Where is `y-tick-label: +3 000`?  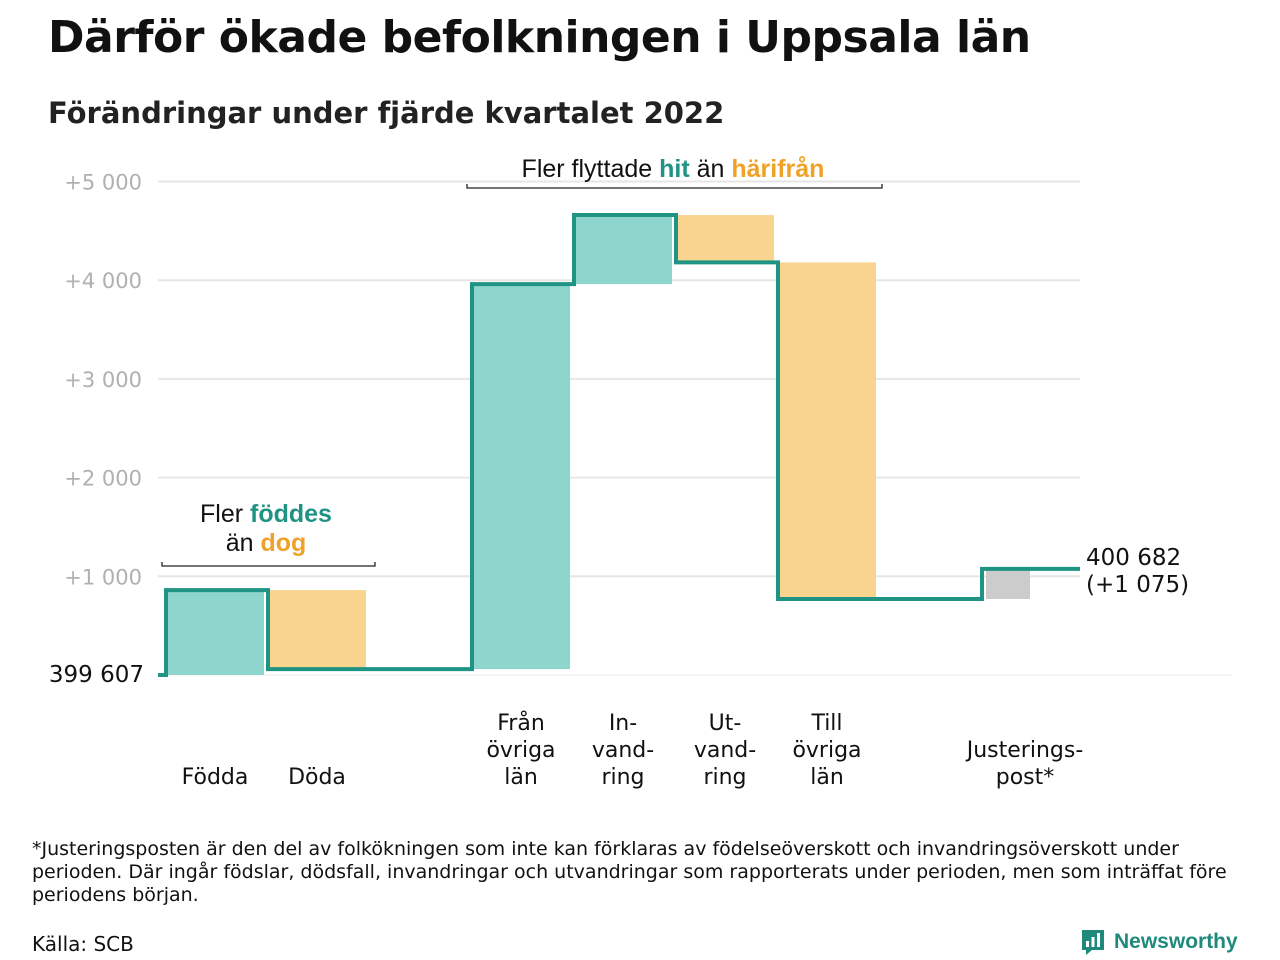 y-tick-label: +3 000 is located at coordinates (103, 380).